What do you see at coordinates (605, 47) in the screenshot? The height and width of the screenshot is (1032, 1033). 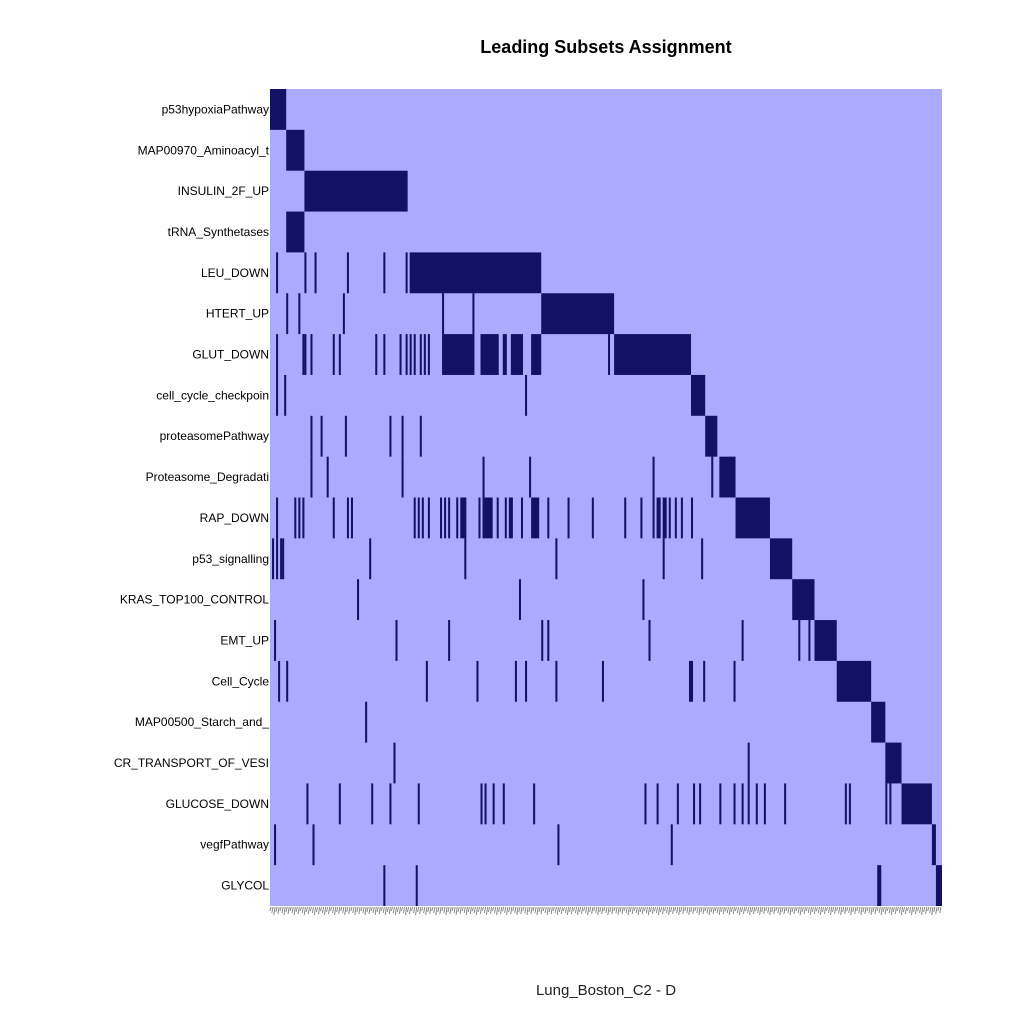 I see `chart-title: Leading Subsets Assignment` at bounding box center [605, 47].